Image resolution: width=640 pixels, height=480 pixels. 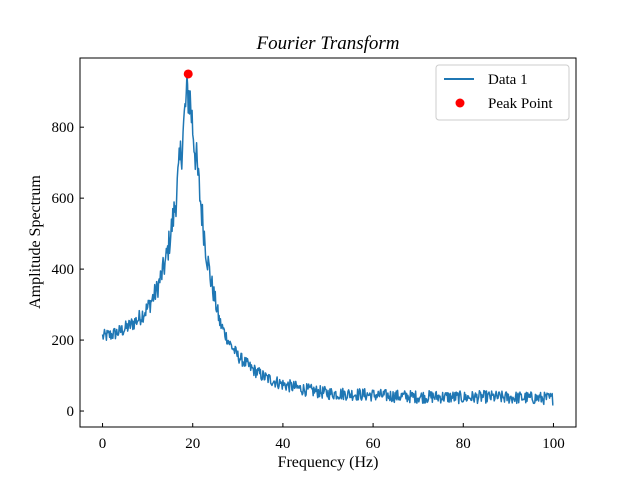 I want to click on legend-label-peak-point: Peak Point, so click(x=520, y=104).